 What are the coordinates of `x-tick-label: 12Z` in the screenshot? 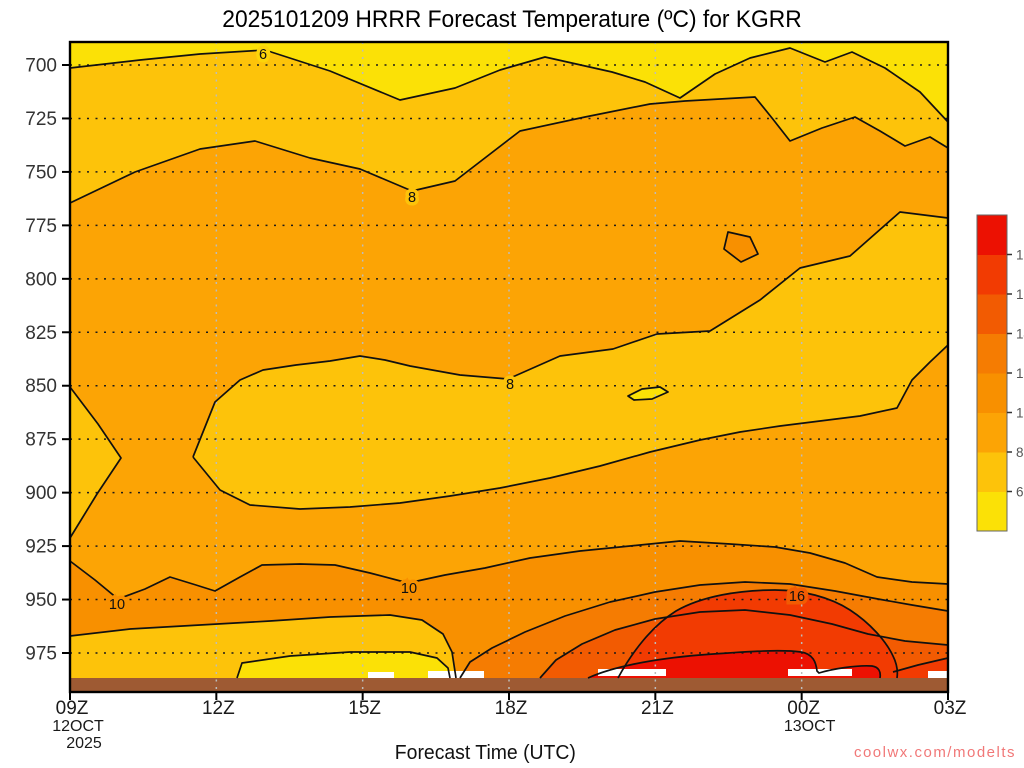 It's located at (218, 708).